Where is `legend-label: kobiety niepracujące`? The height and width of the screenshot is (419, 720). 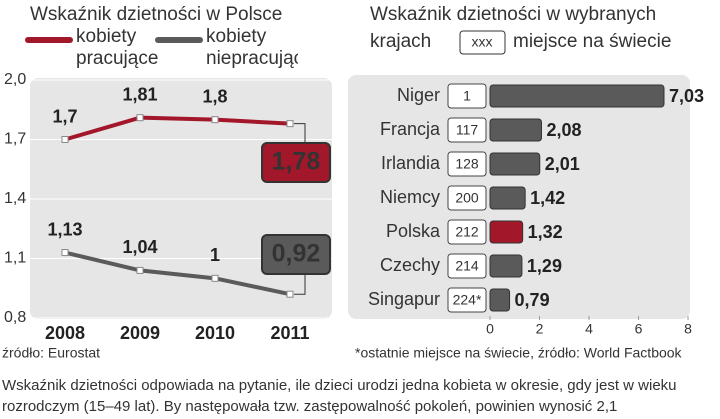
legend-label: kobiety niepracujące is located at coordinates (252, 47).